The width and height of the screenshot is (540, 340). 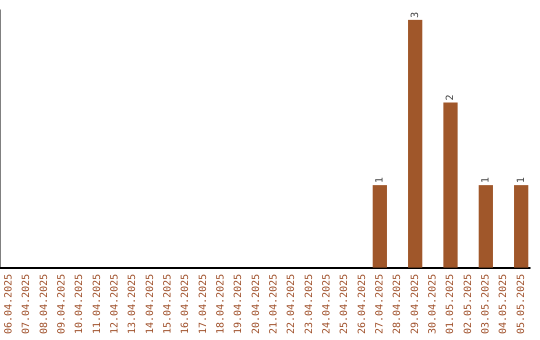 What do you see at coordinates (150, 304) in the screenshot?
I see `x-tick-label: 14.04.2025` at bounding box center [150, 304].